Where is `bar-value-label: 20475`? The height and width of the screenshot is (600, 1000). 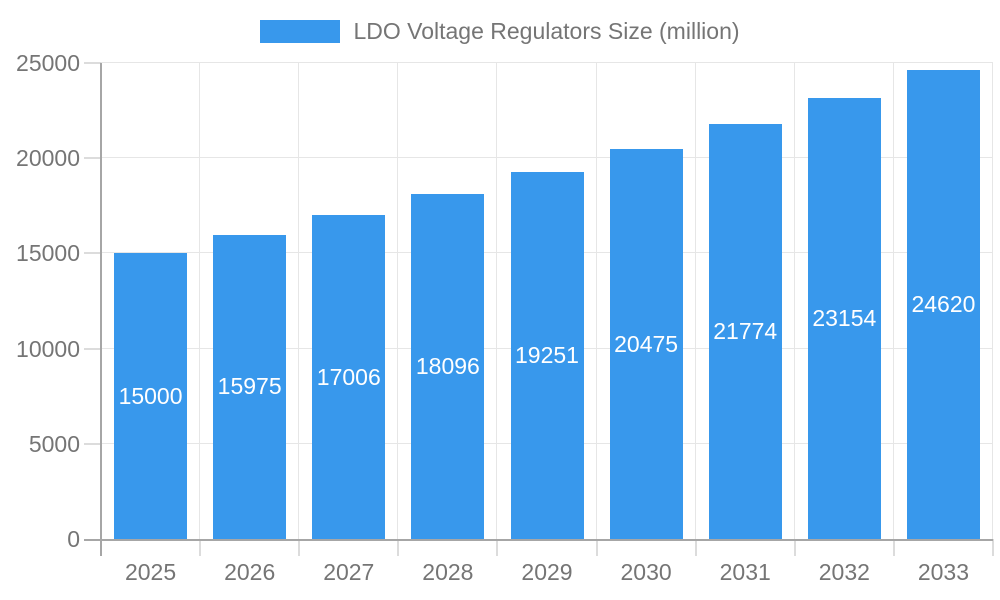 bar-value-label: 20475 is located at coordinates (646, 343).